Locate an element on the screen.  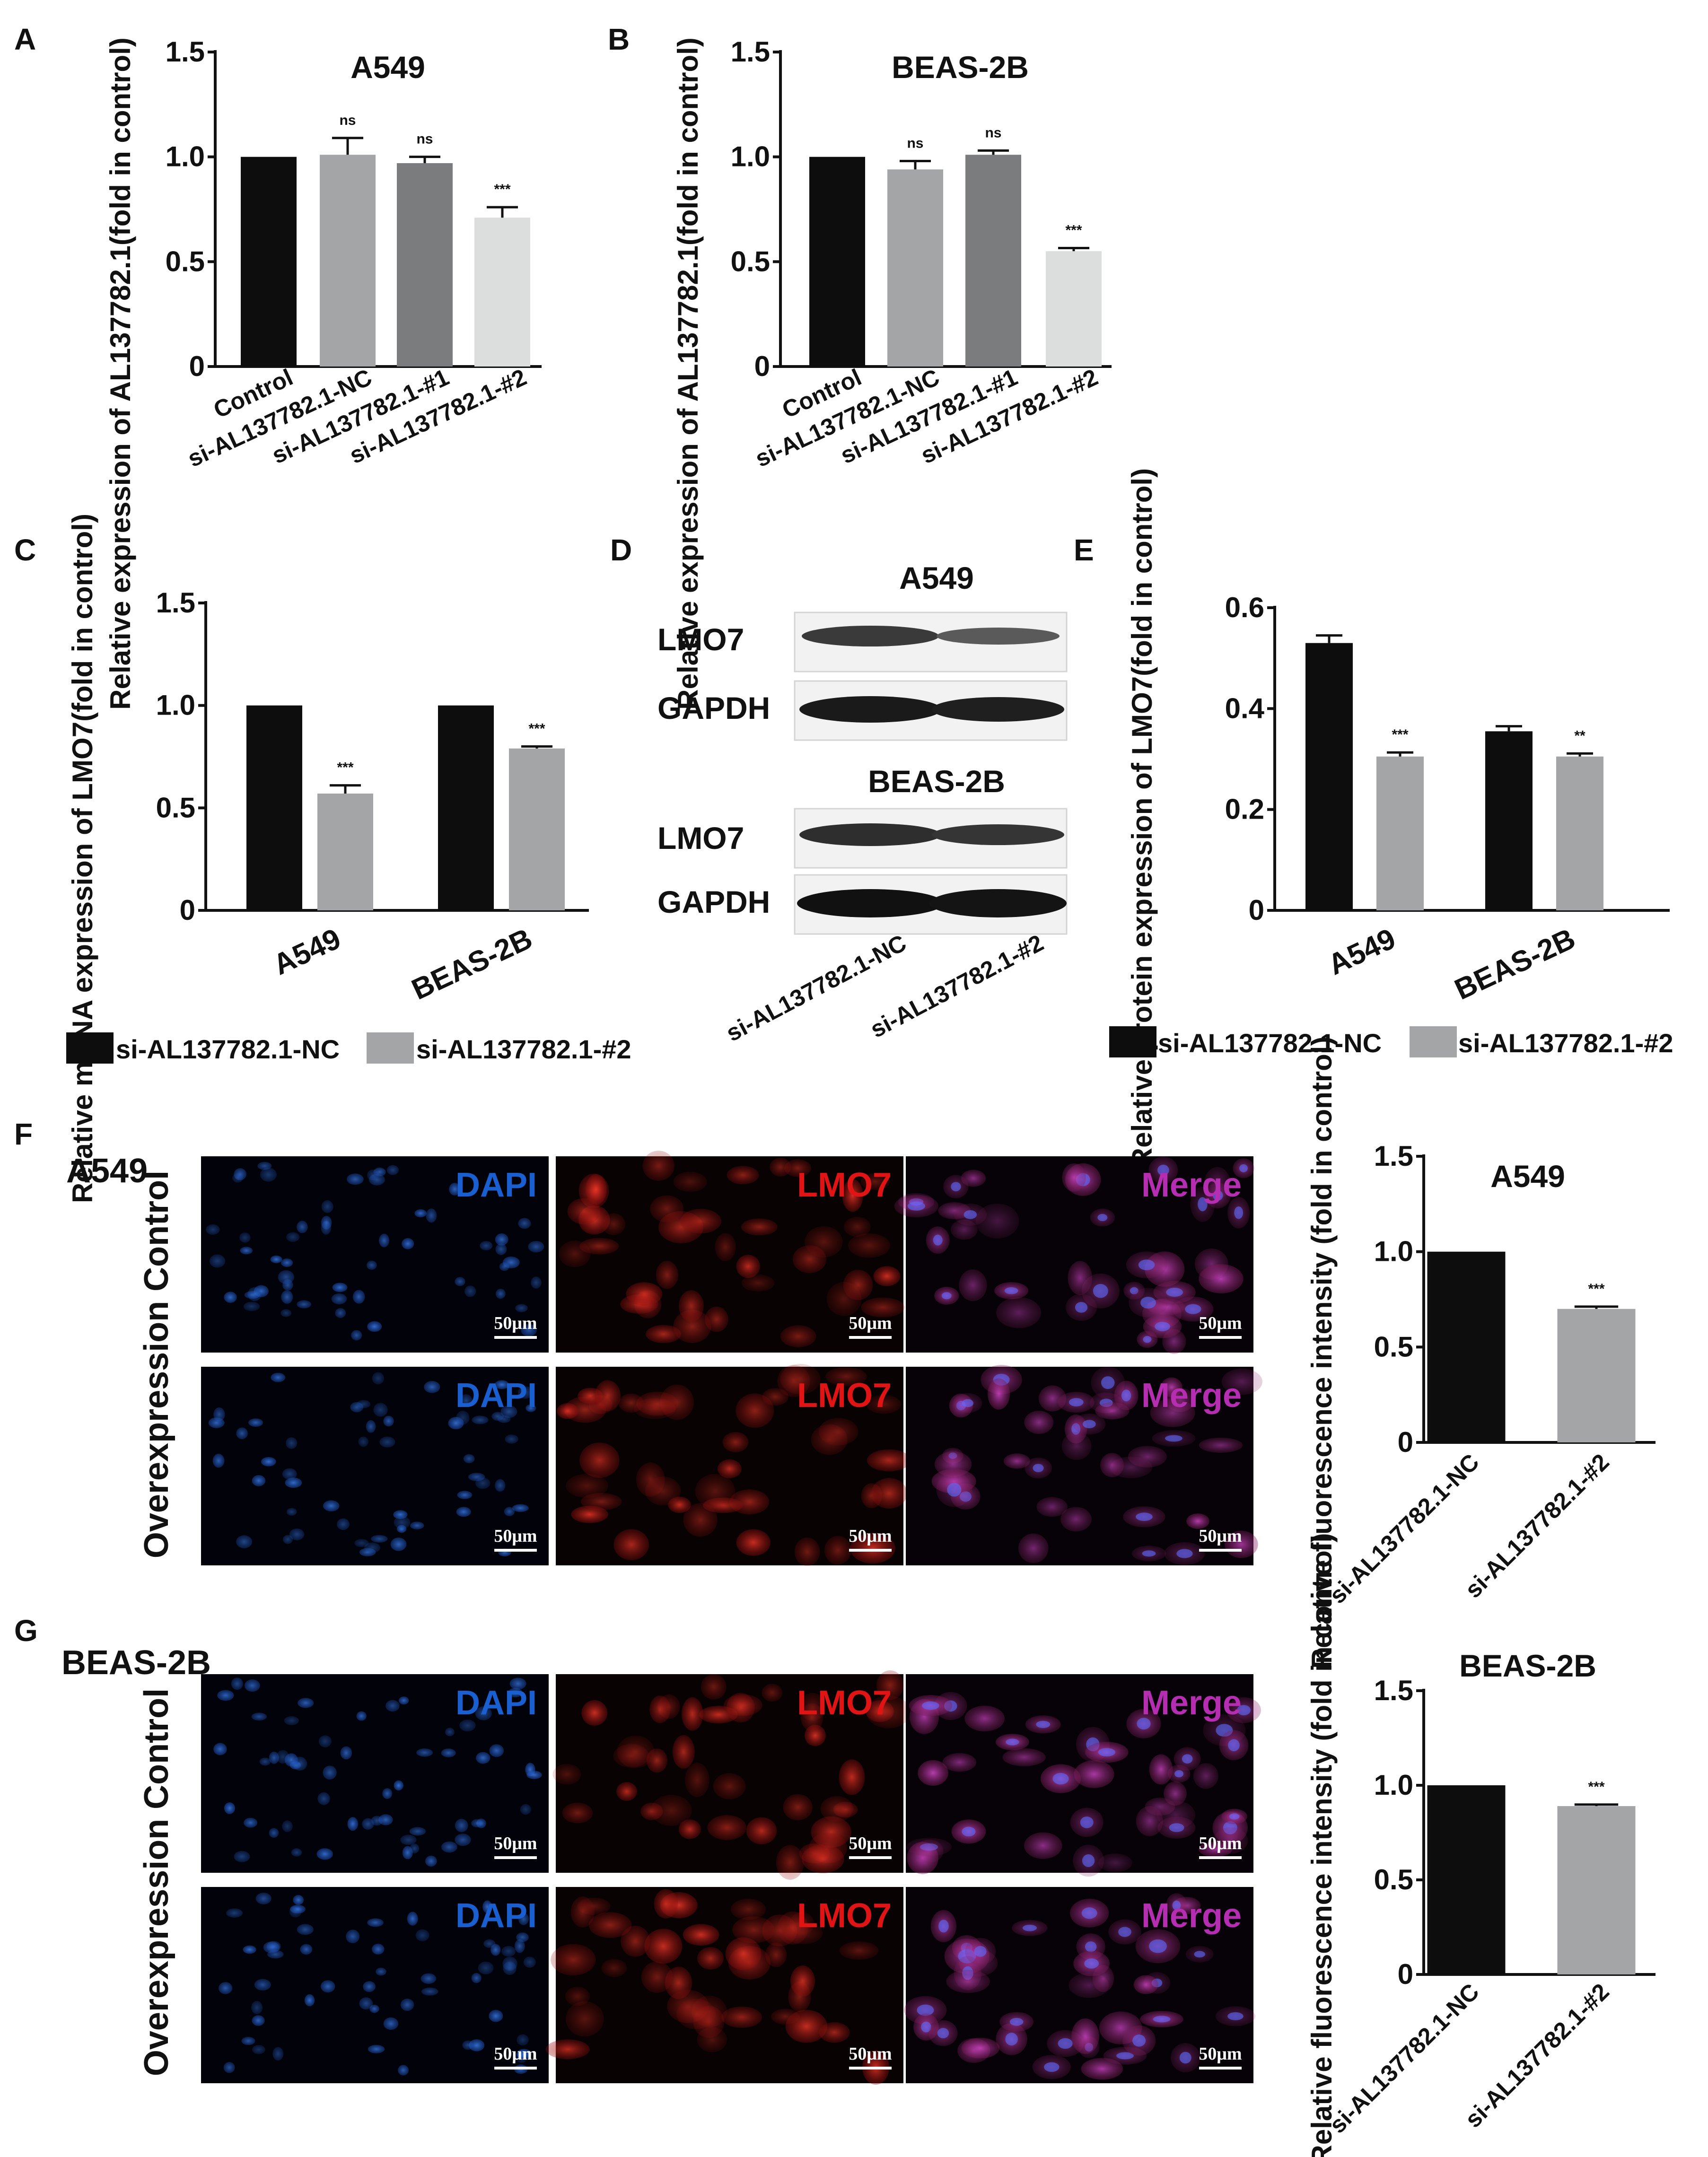
micro-tile-0-merge-scalebar-label: 50μm is located at coordinates (1220, 1323).